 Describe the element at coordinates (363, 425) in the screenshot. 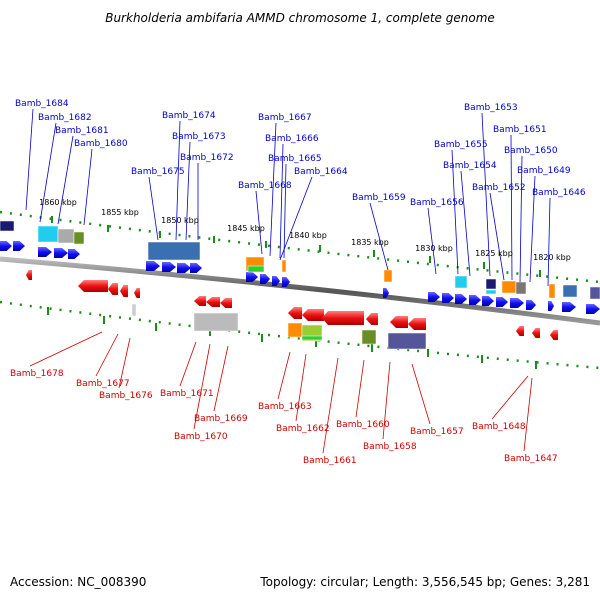

I see `reverse-gene-label: Bamb_1660` at that location.